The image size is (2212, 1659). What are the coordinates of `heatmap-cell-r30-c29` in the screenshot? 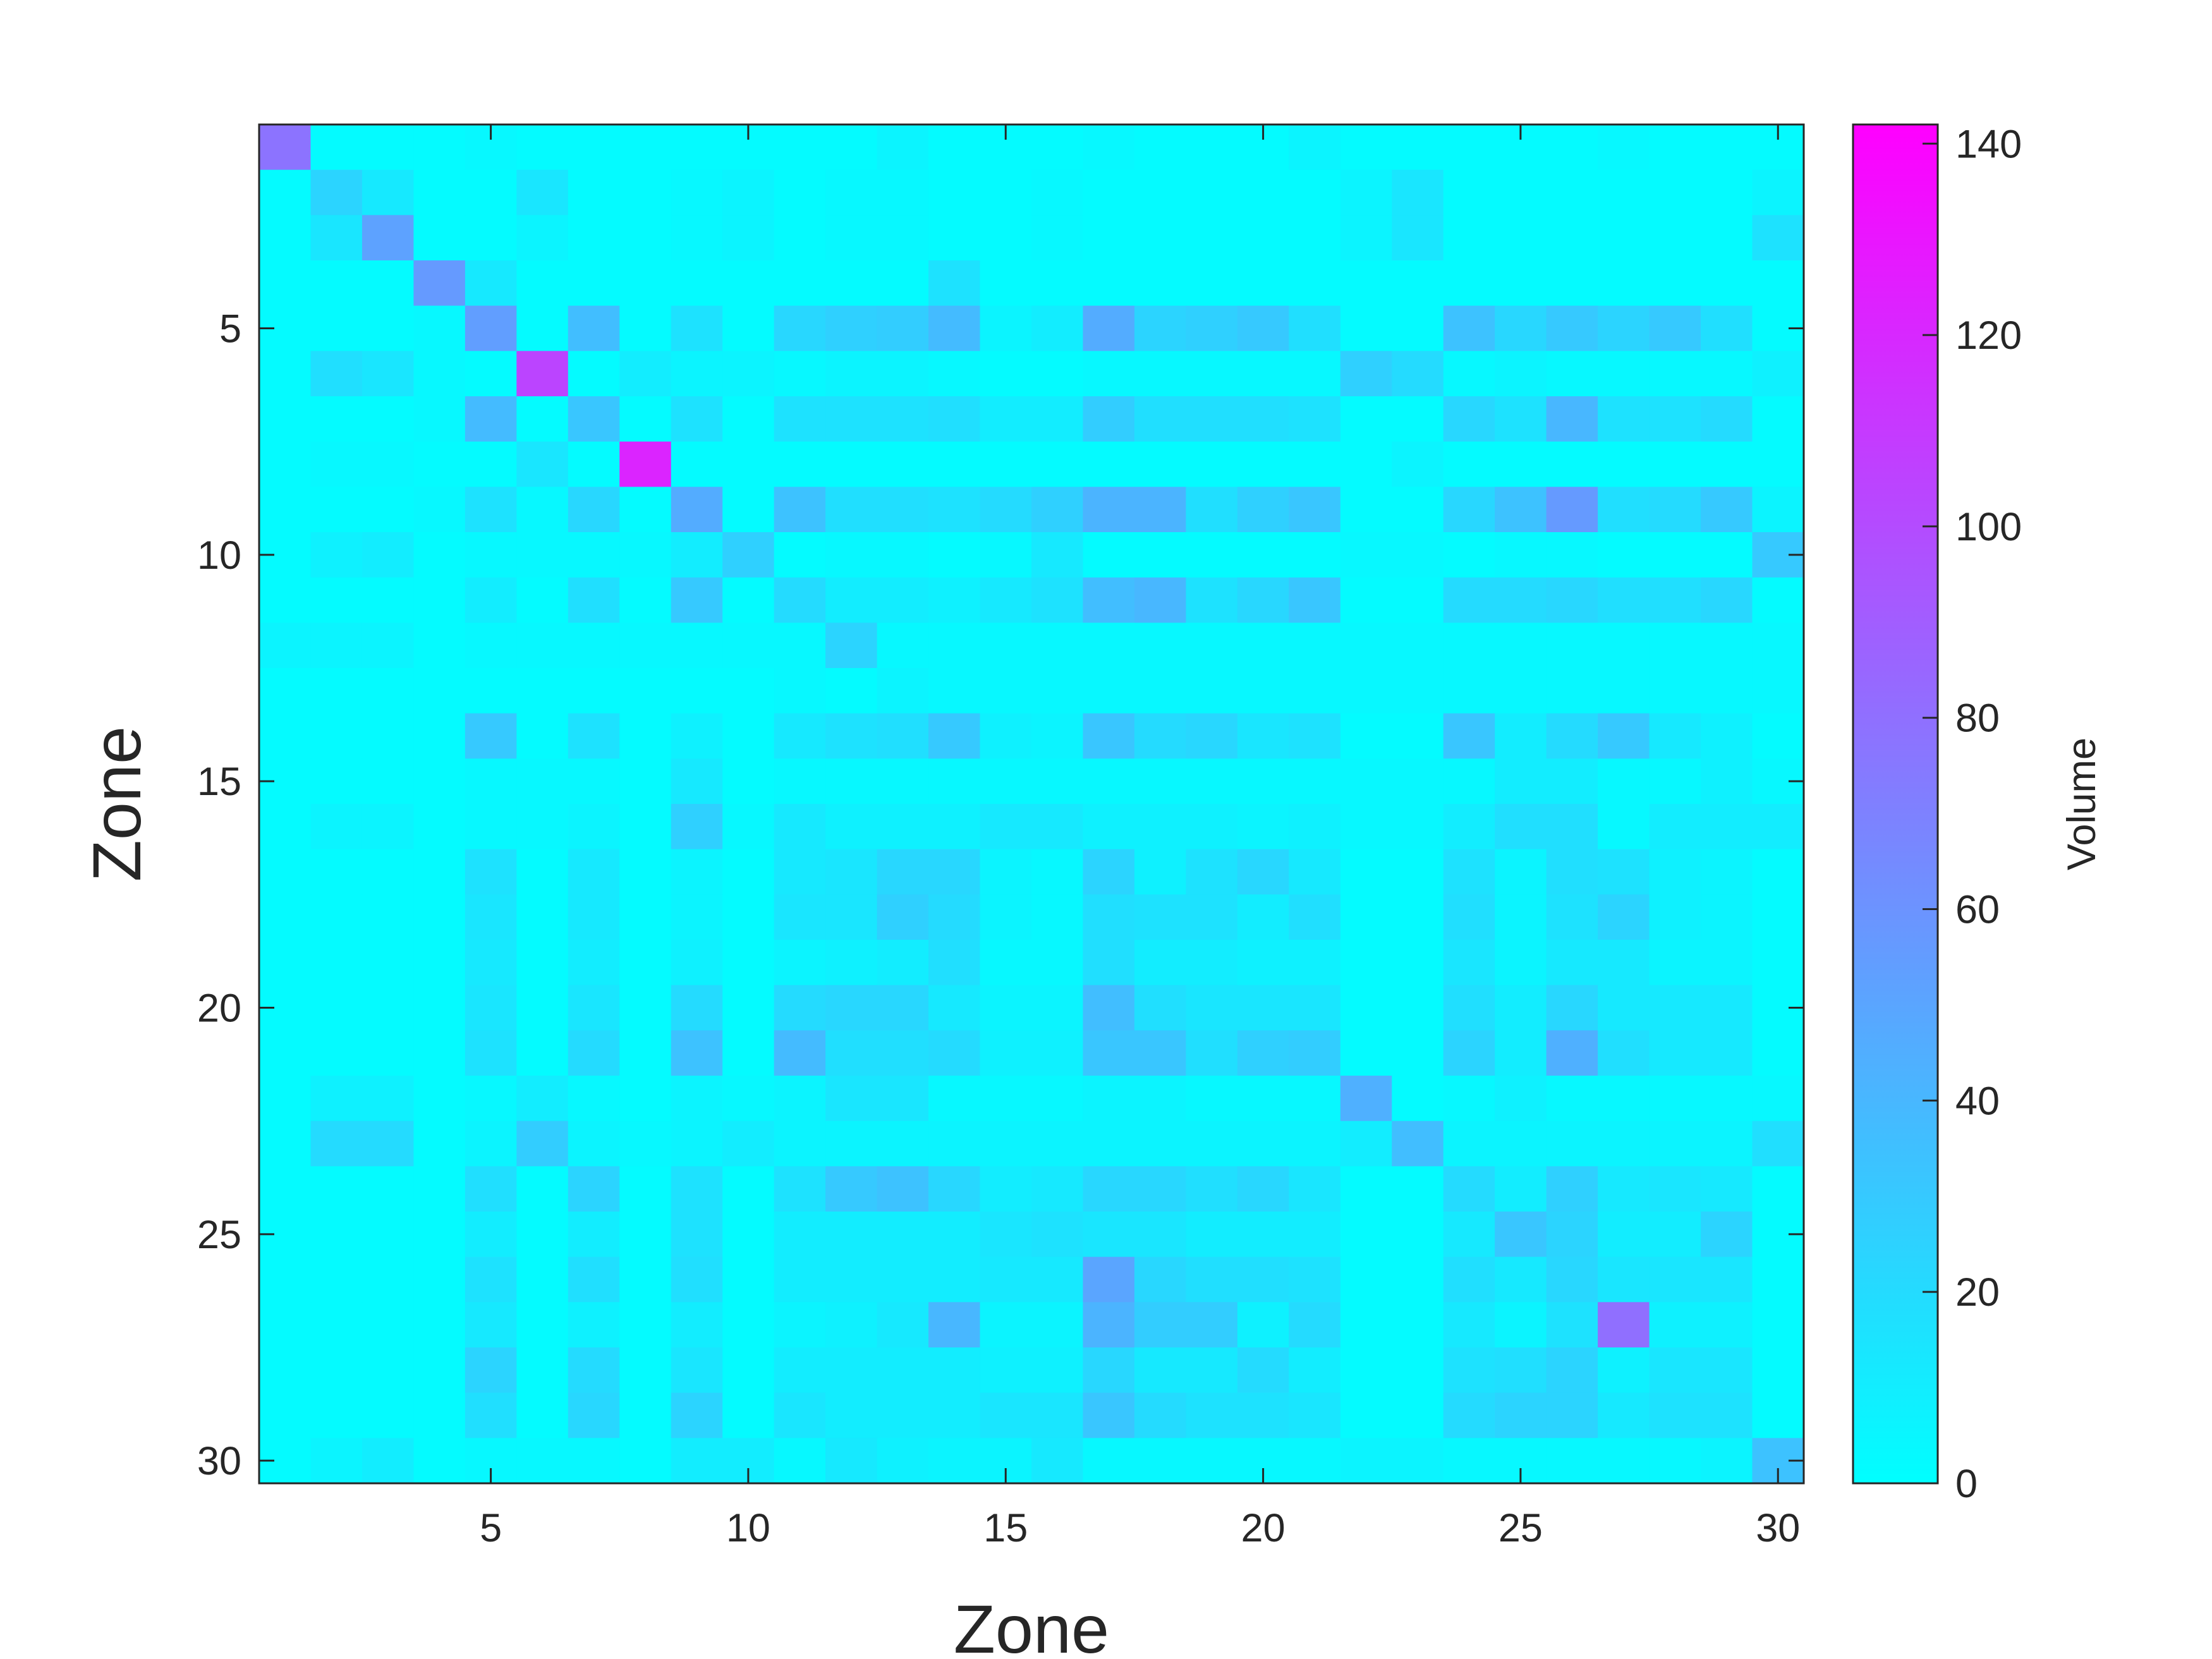 It's located at (1727, 1461).